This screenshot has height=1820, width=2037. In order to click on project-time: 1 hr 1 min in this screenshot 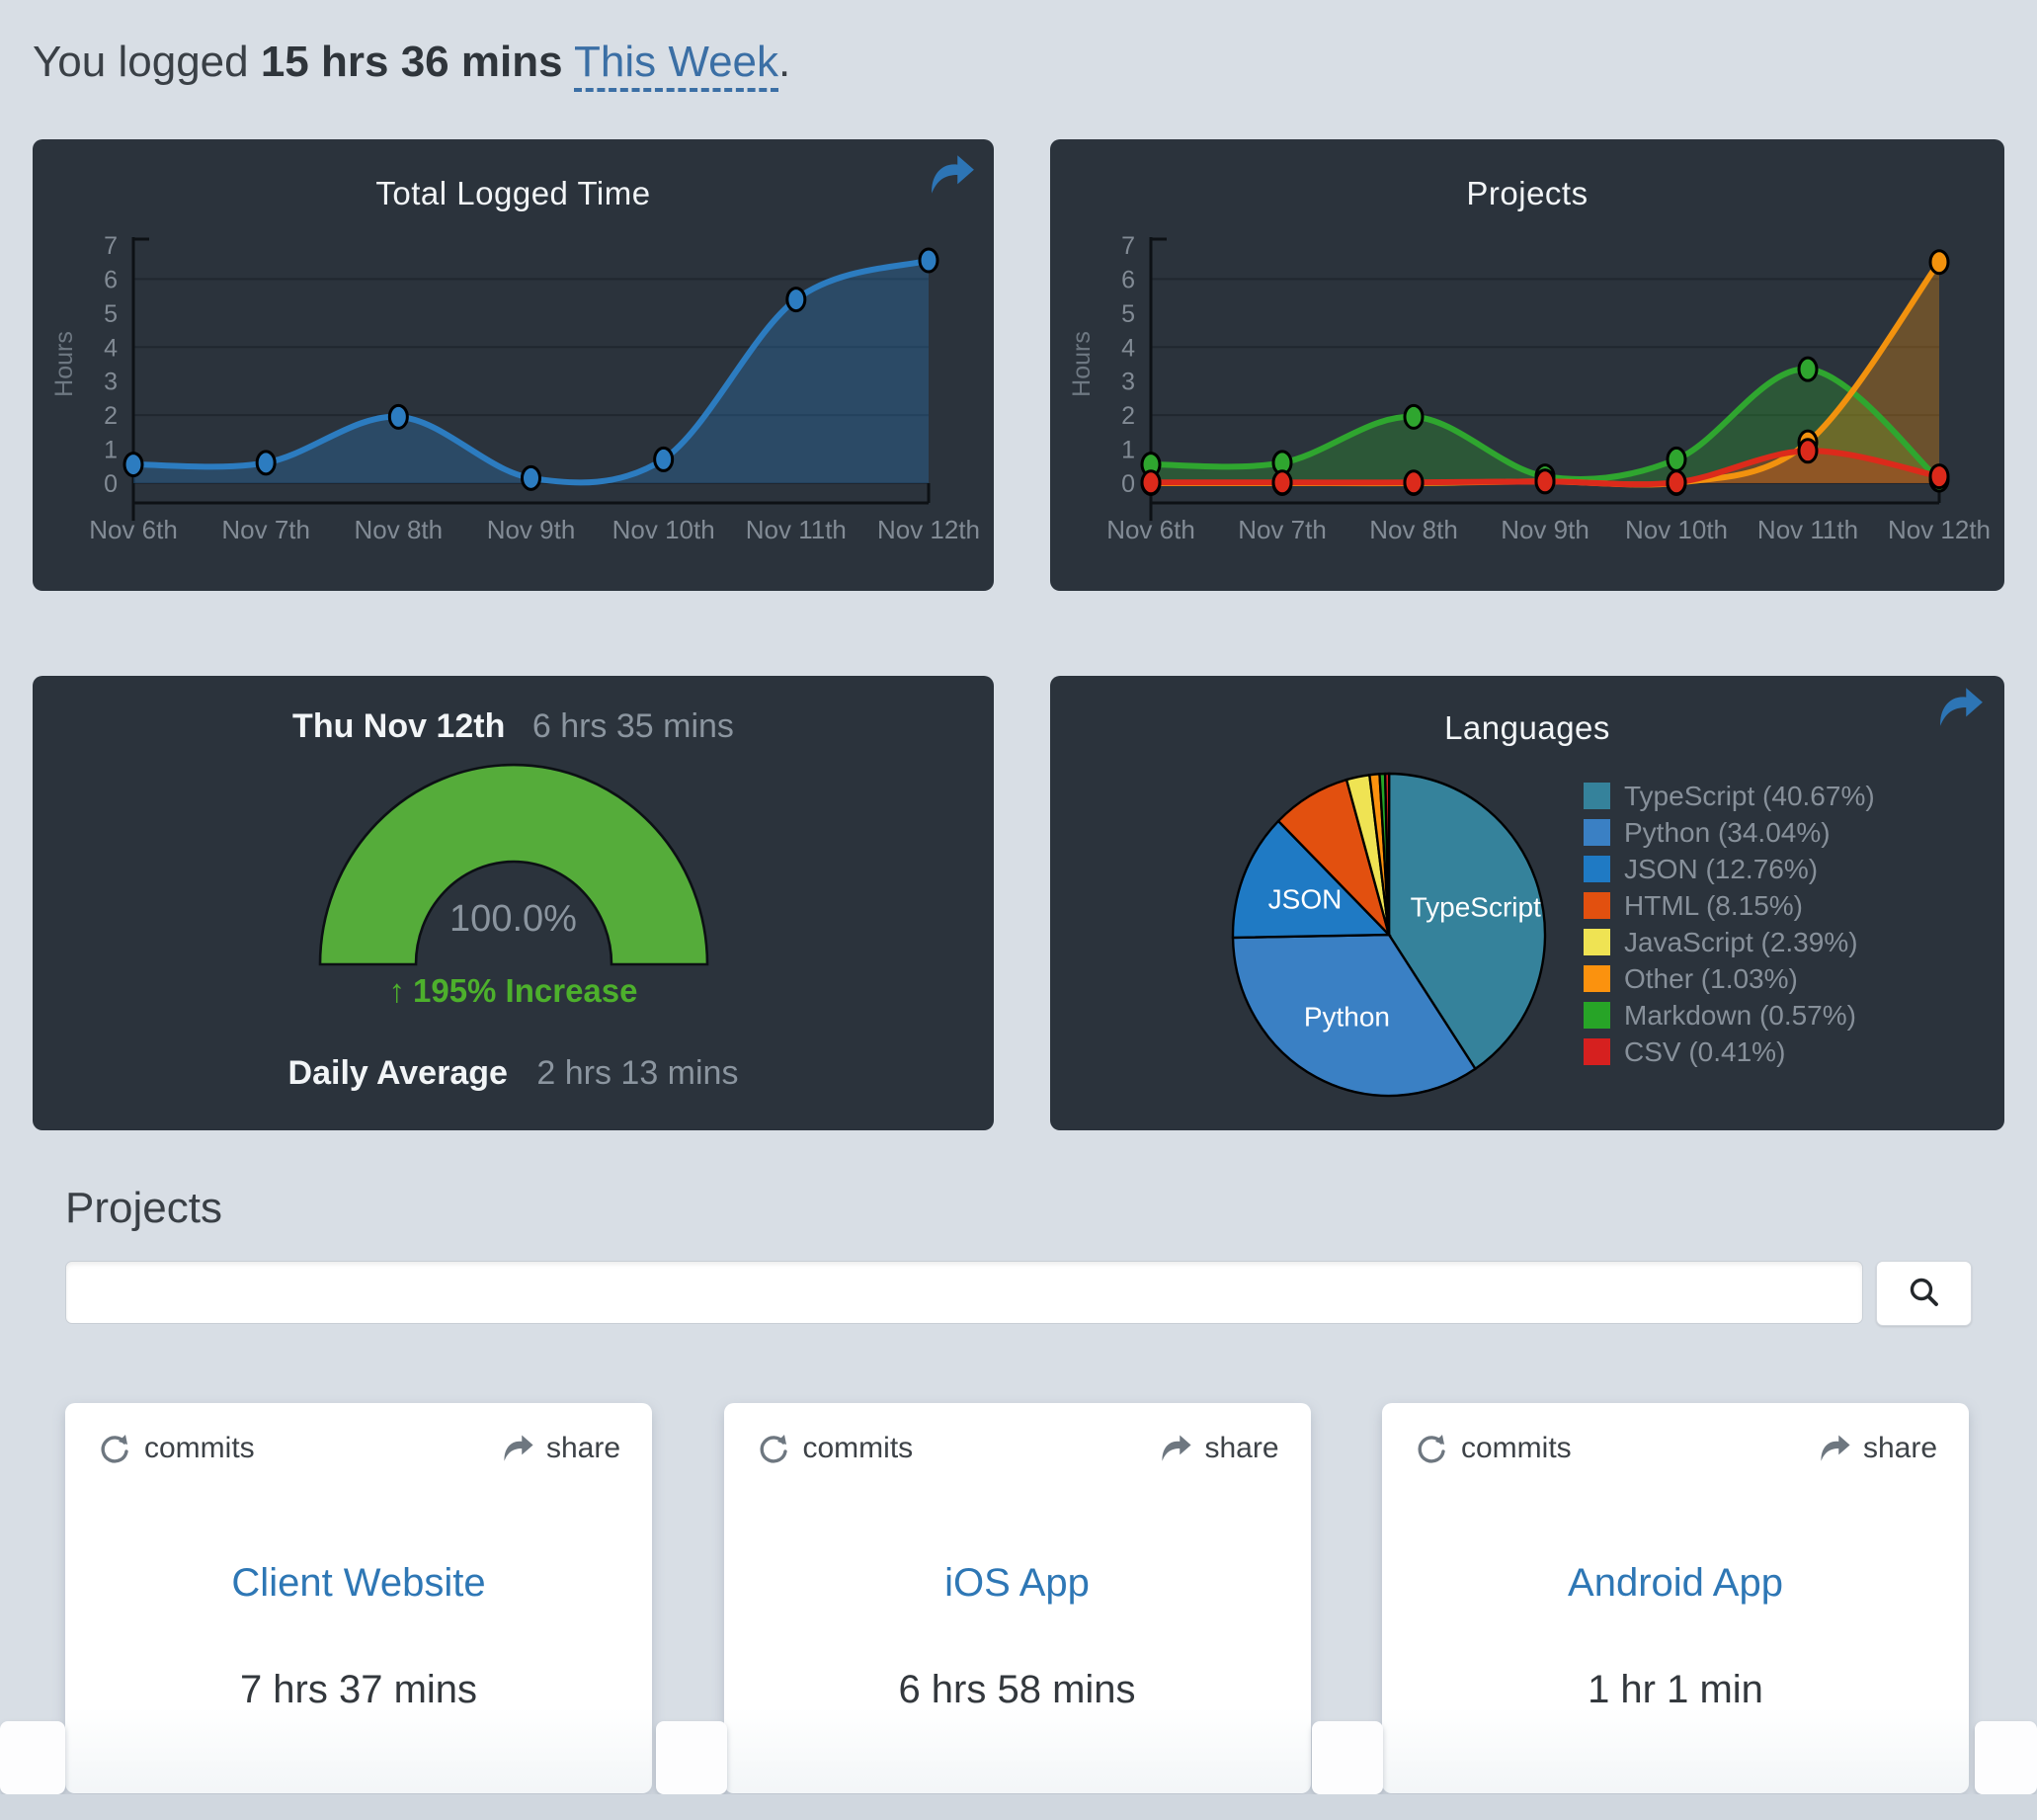, I will do `click(1675, 1689)`.